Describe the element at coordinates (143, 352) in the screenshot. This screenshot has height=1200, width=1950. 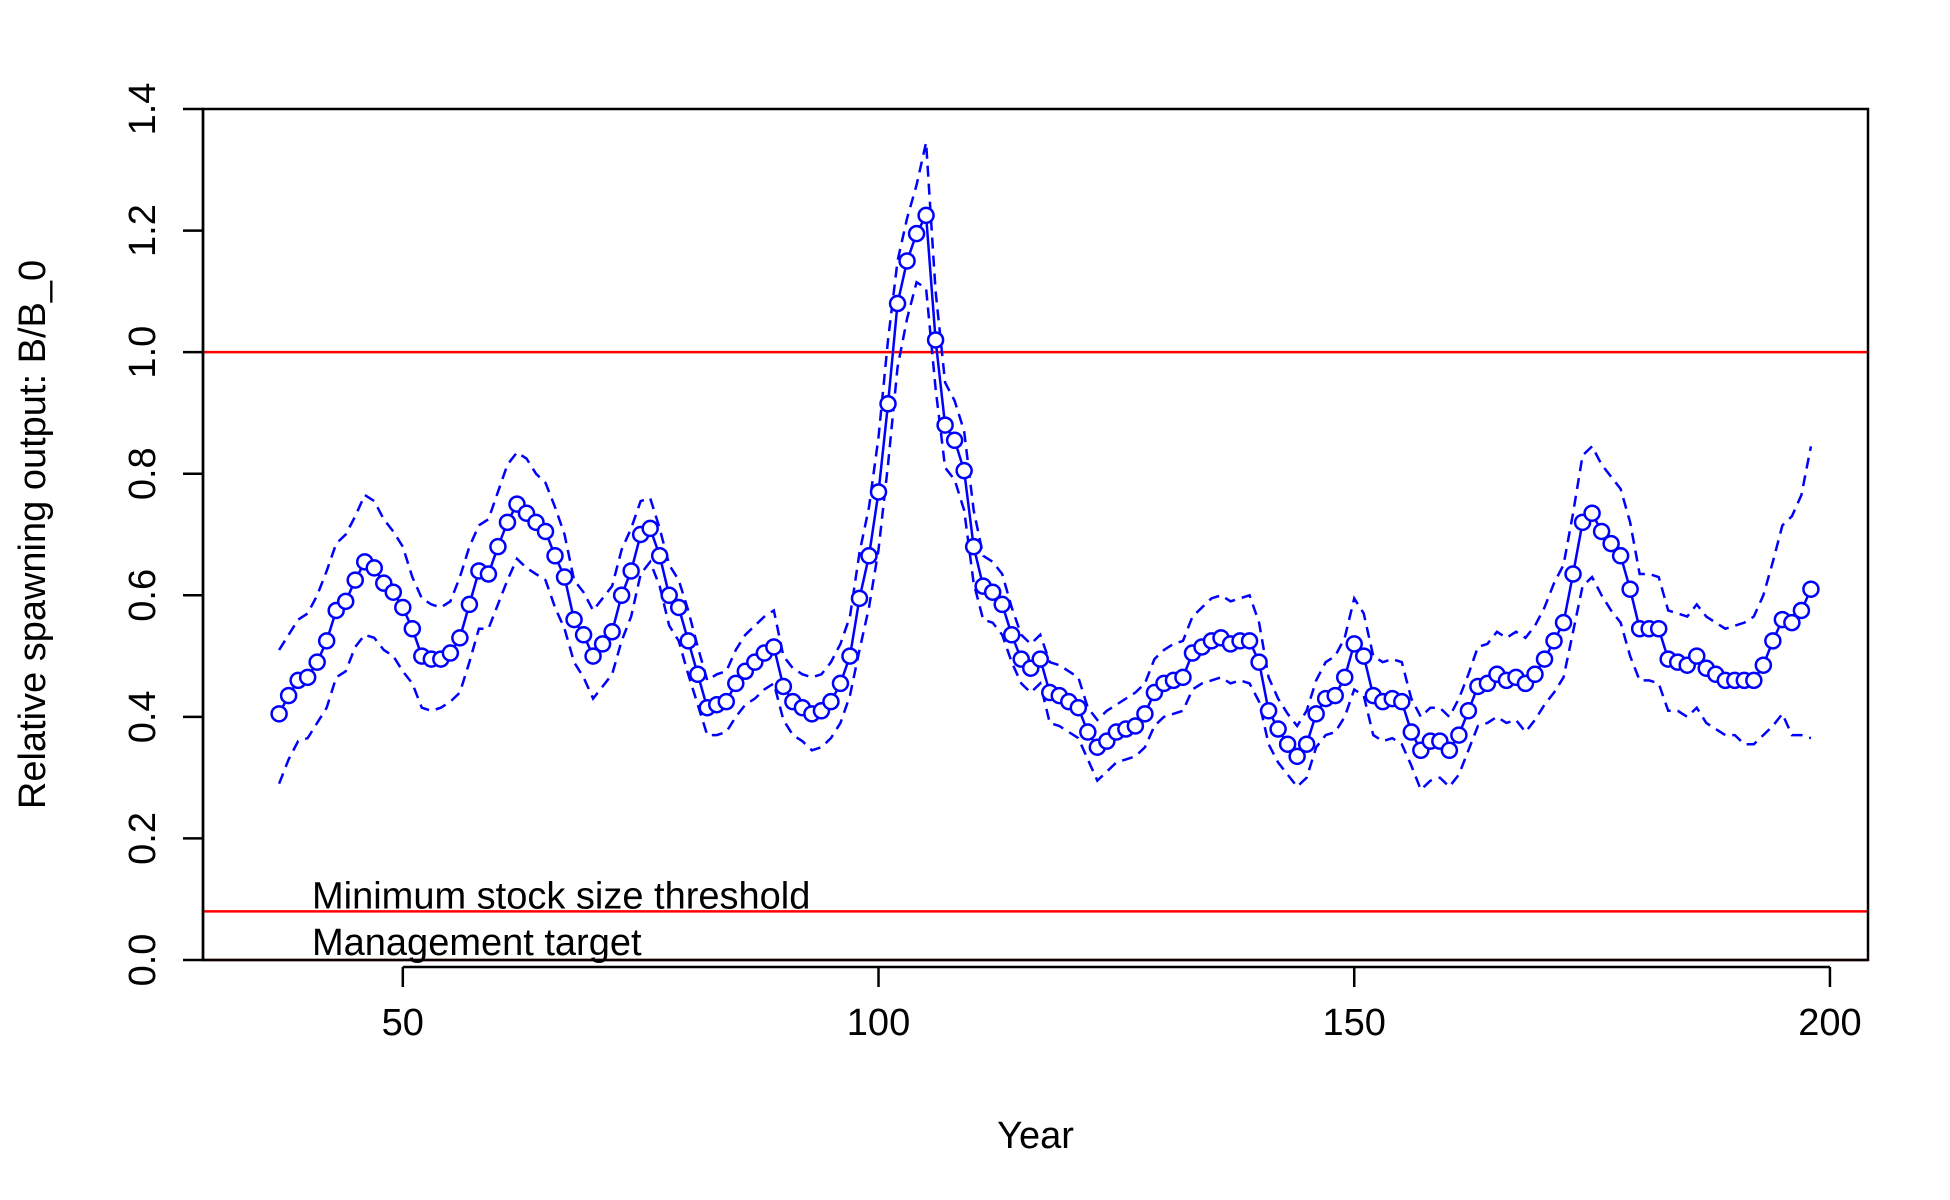
I see `y-tick-label: 1.0` at that location.